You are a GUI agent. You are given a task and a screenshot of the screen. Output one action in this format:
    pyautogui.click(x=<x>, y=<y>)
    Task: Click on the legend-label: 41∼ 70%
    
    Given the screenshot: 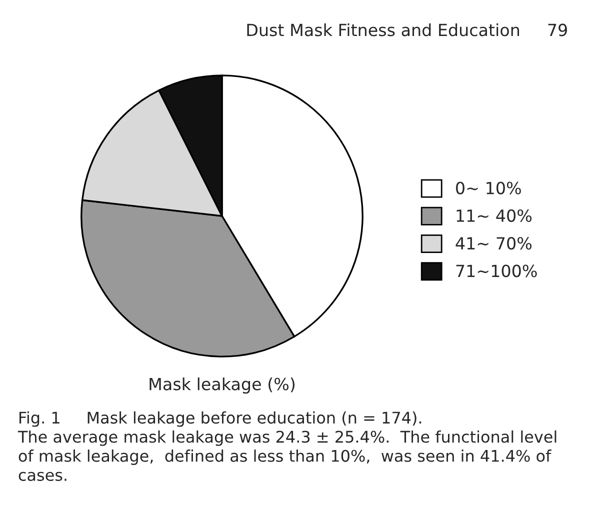 What is the action you would take?
    pyautogui.click(x=494, y=243)
    